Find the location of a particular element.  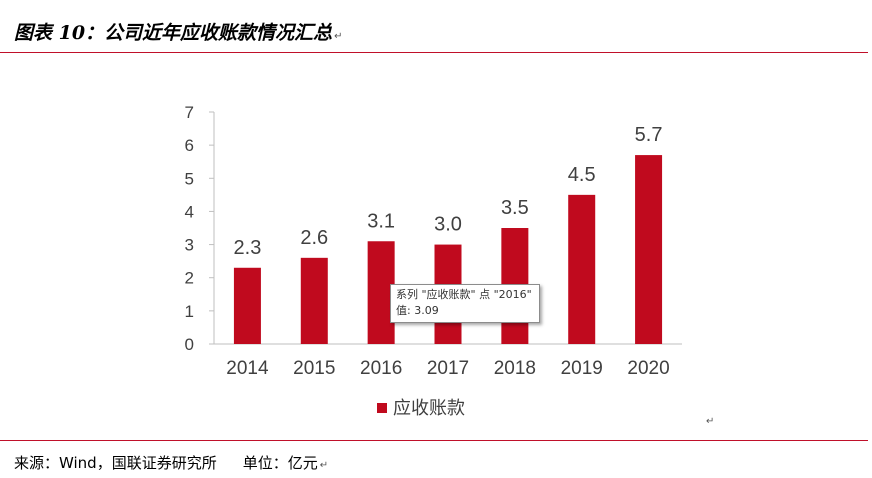

source-text: 来源：Wind，国联证券研究所 is located at coordinates (115, 463).